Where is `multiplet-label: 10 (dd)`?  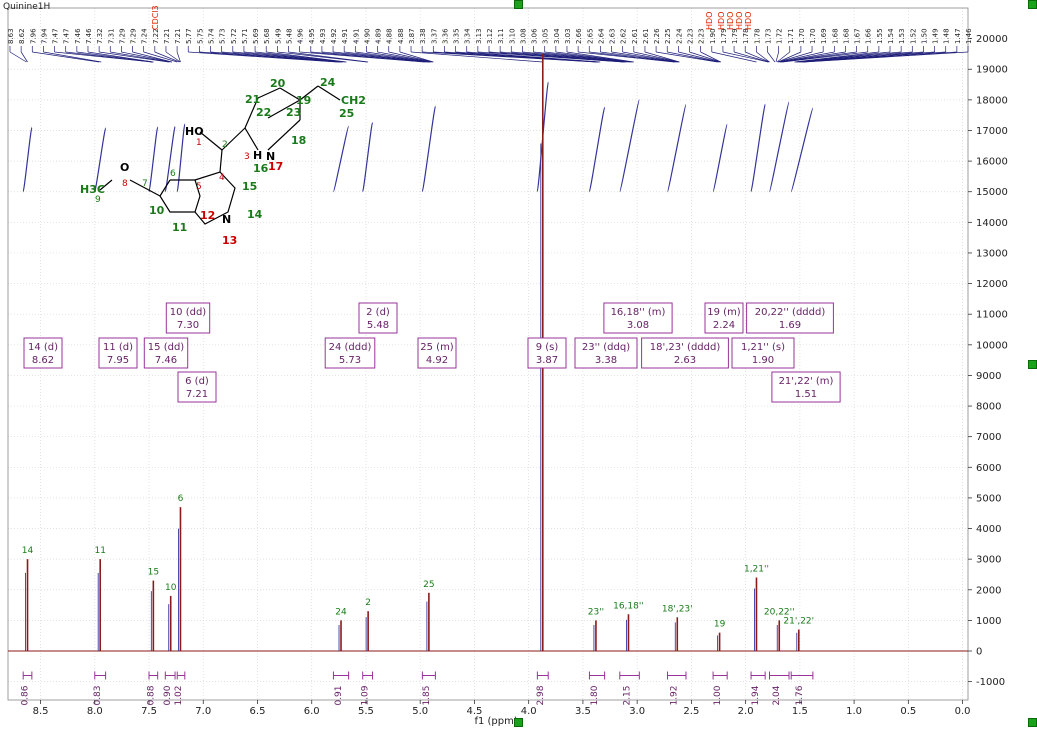 multiplet-label: 10 (dd) is located at coordinates (188, 312).